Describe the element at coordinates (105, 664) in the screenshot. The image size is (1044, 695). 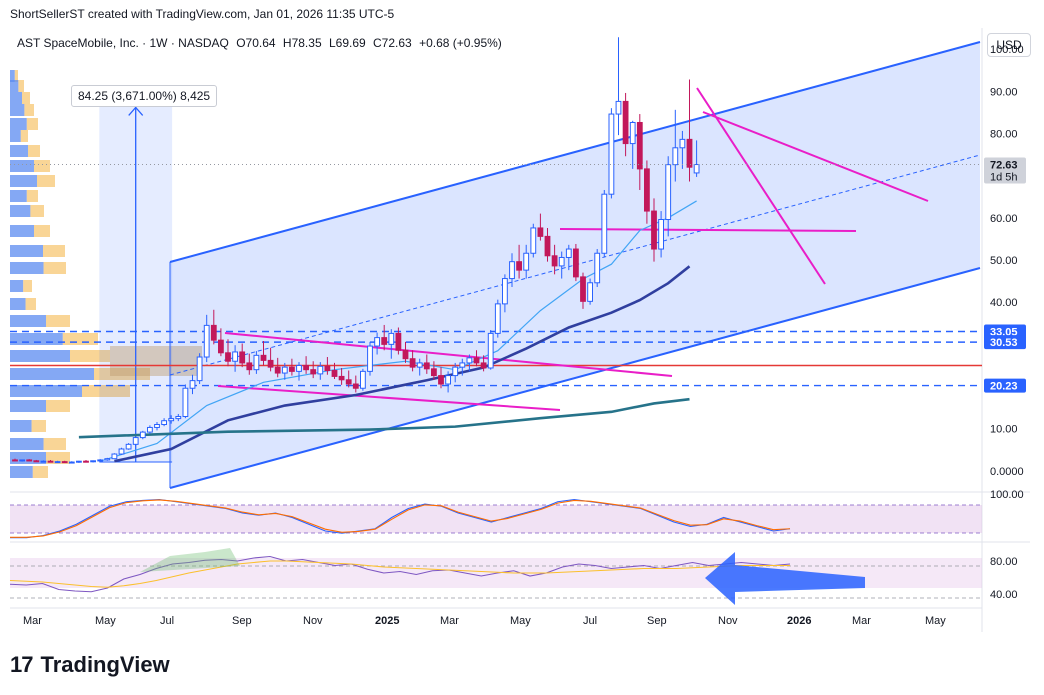
I see `logo-text: TradingView` at that location.